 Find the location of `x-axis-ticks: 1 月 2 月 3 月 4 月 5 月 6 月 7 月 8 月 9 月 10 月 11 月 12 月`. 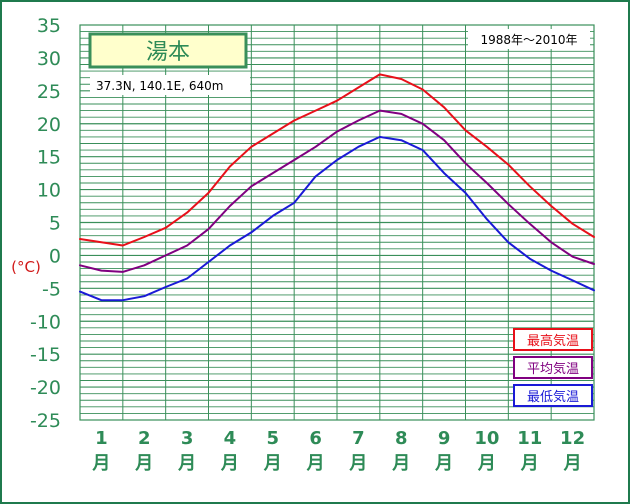

x-axis-ticks: 1 月 2 月 3 月 4 月 5 月 6 月 7 月 8 月 9 月 10 月 11 月 12 月 is located at coordinates (338, 451).